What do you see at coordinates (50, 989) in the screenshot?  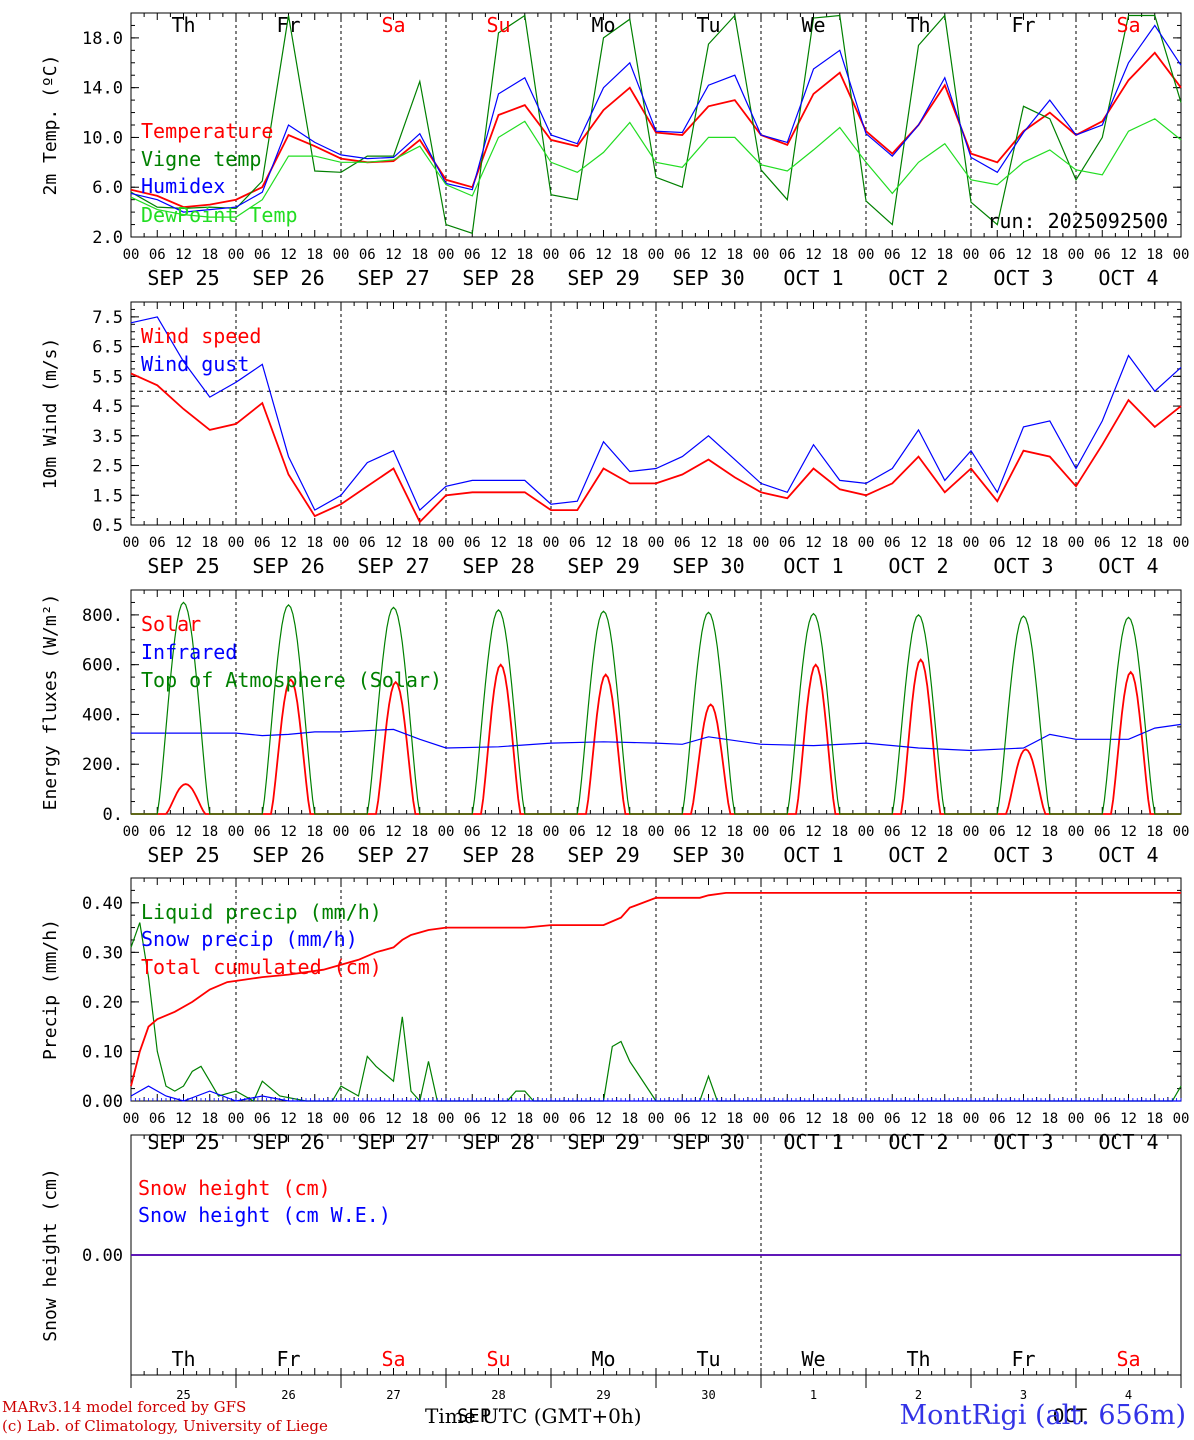 I see `y-axis-label: Precip (mm/h)` at bounding box center [50, 989].